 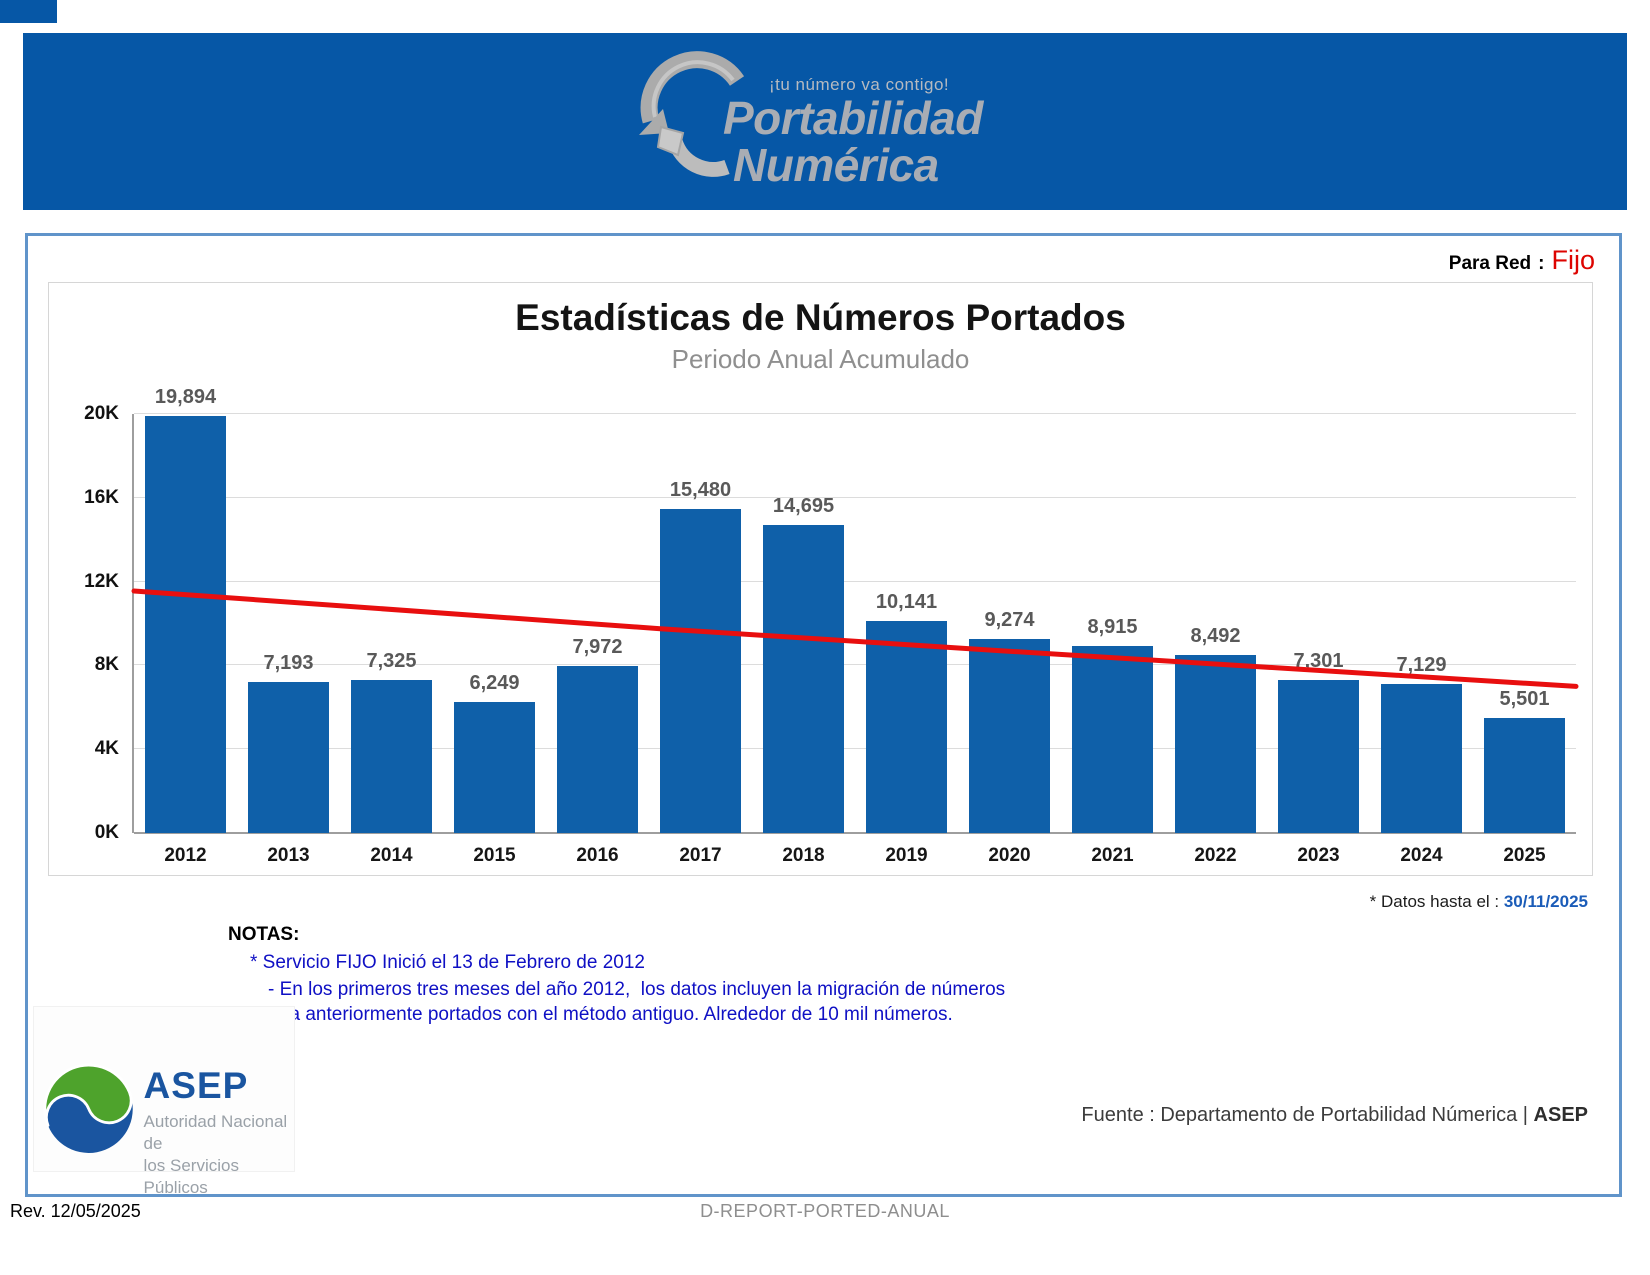 I want to click on brand-line-numerica: Numérica, so click(x=836, y=164).